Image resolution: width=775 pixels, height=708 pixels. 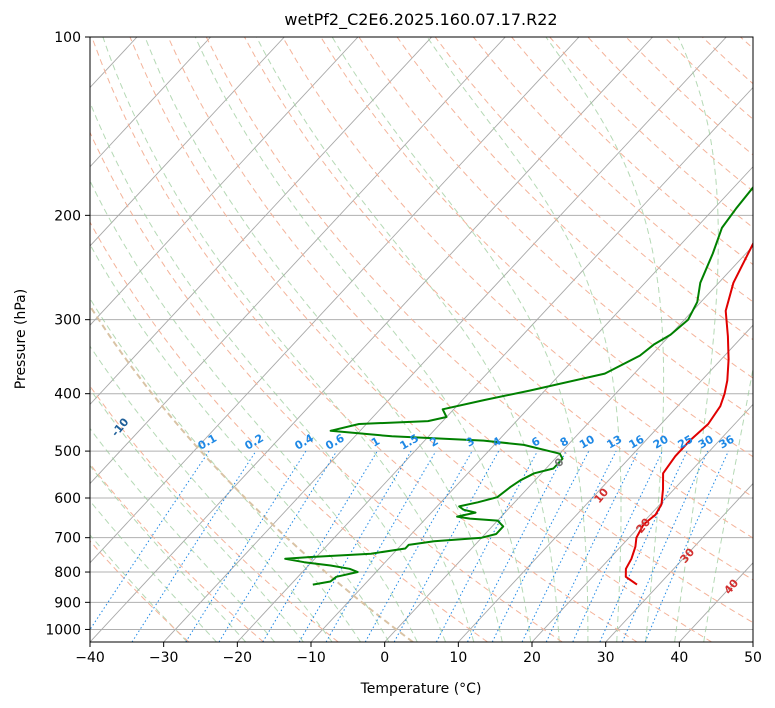 What do you see at coordinates (458, 658) in the screenshot?
I see `x-tick-label: 10` at bounding box center [458, 658].